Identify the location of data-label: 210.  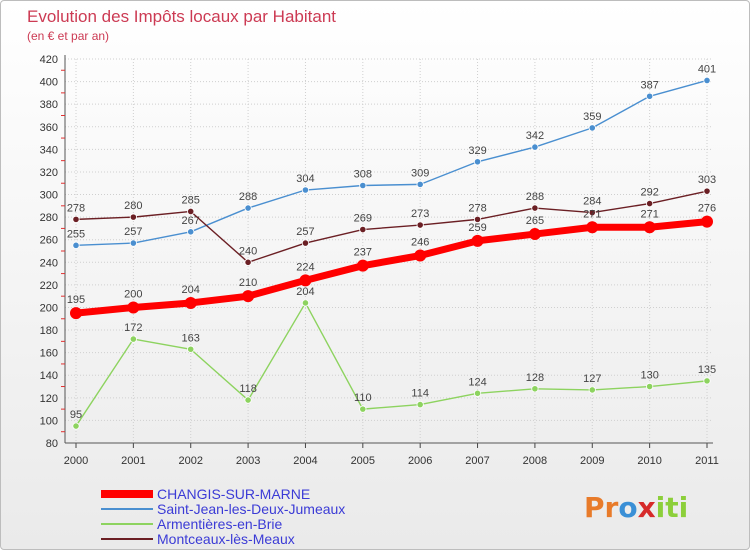
(248, 283).